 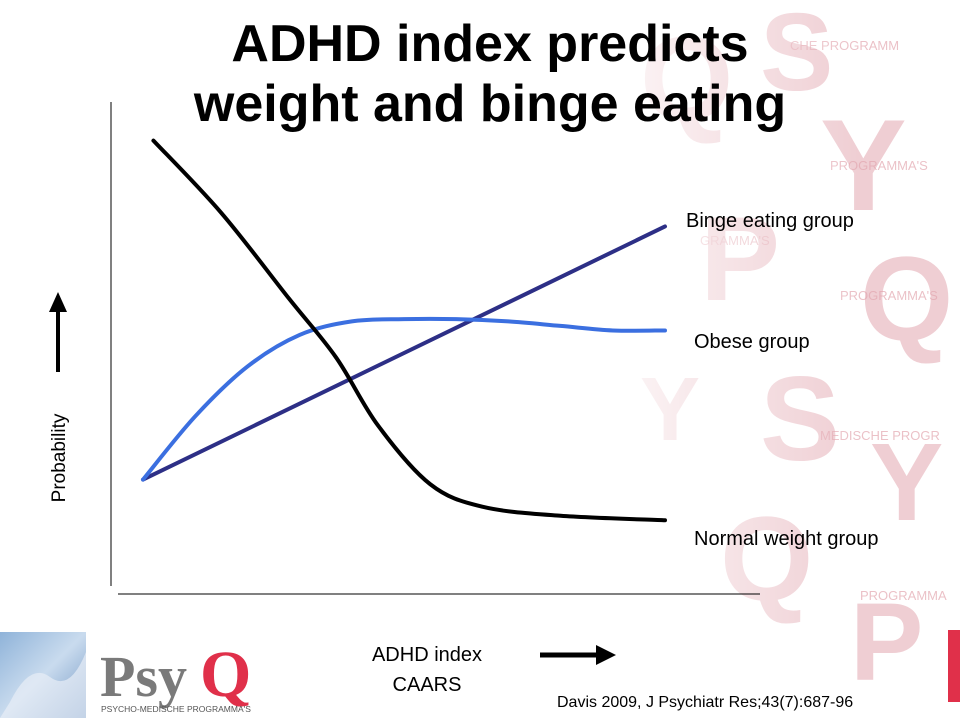 I want to click on svg-text: Psy, so click(x=143, y=676).